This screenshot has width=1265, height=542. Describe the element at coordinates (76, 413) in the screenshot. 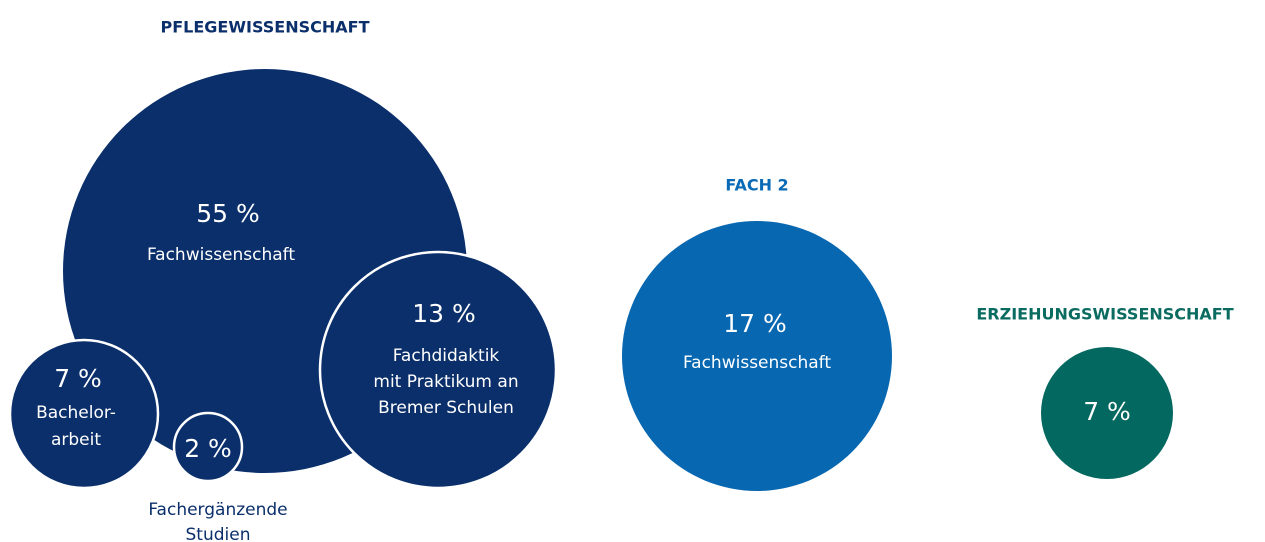

I see `bubble-label: Bachelor-` at that location.